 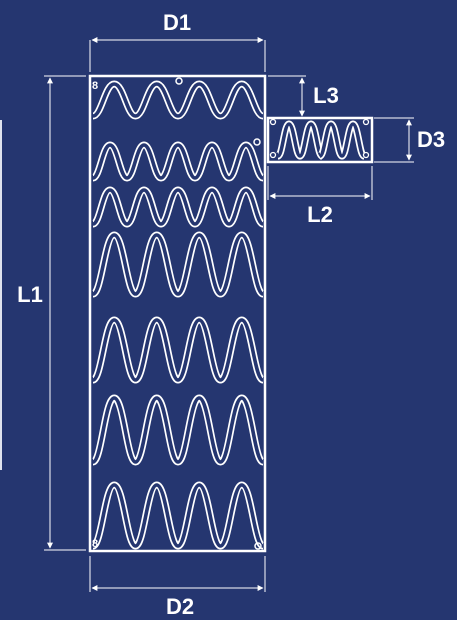 I want to click on wave-row-1-inner, so click(x=178, y=100).